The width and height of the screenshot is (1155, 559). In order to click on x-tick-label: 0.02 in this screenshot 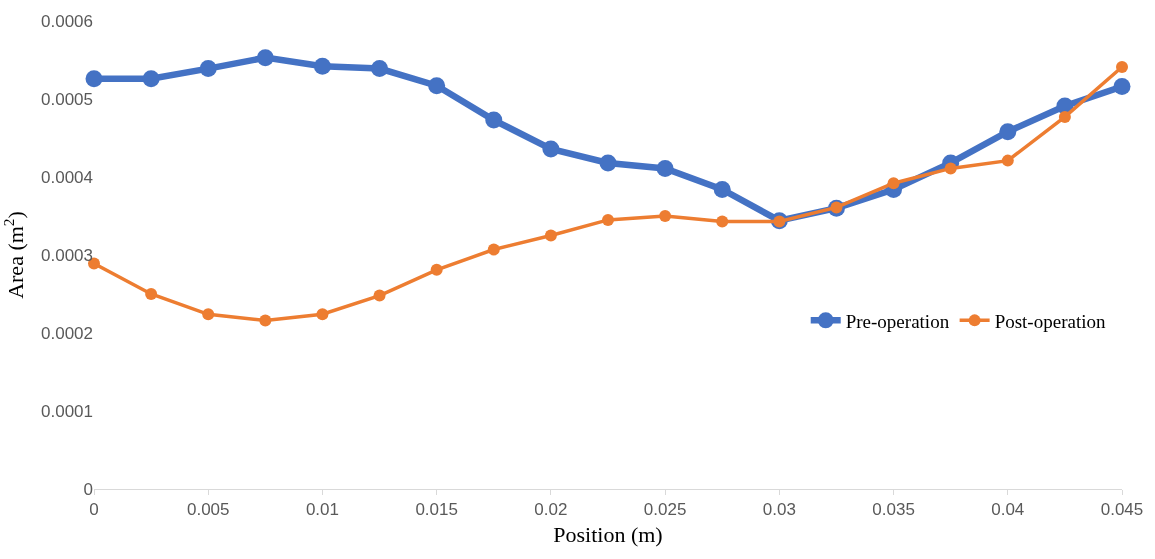, I will do `click(551, 510)`.